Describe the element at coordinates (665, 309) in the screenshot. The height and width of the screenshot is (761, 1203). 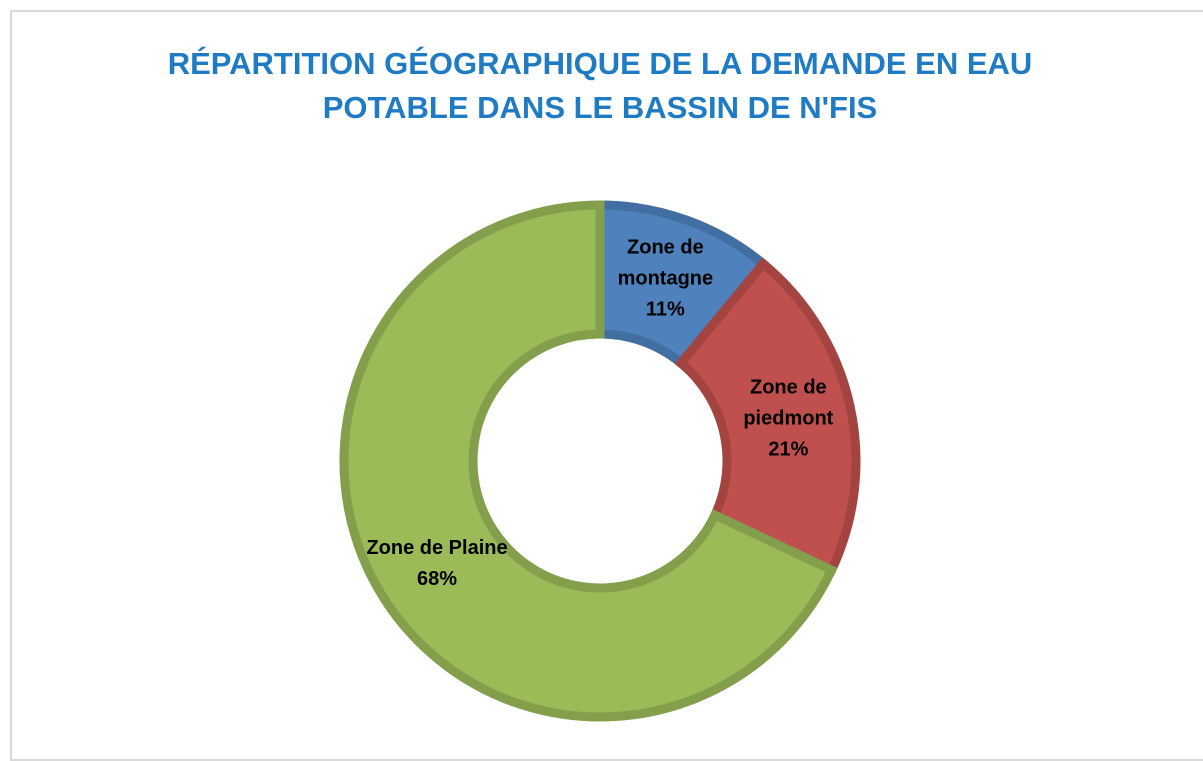
I see `value-label: 11%` at that location.